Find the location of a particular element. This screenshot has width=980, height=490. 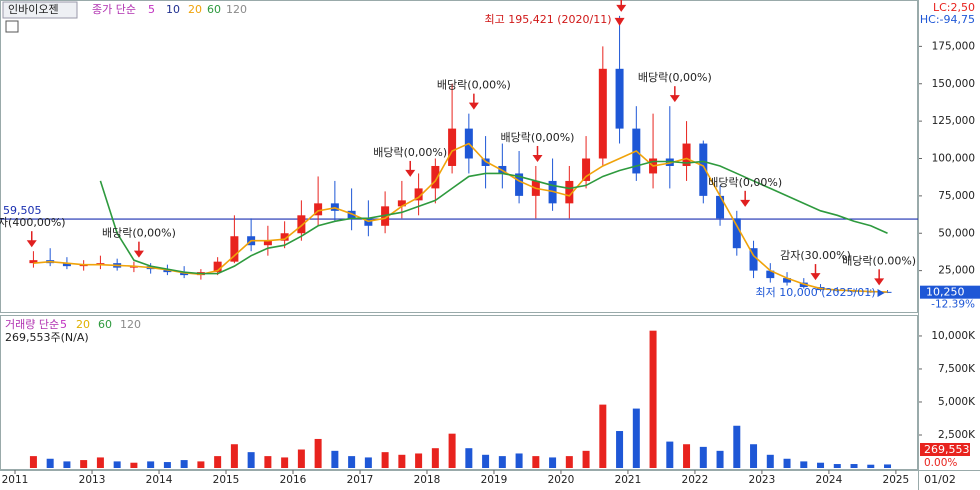

reference-label: 59,505 is located at coordinates (22, 210).